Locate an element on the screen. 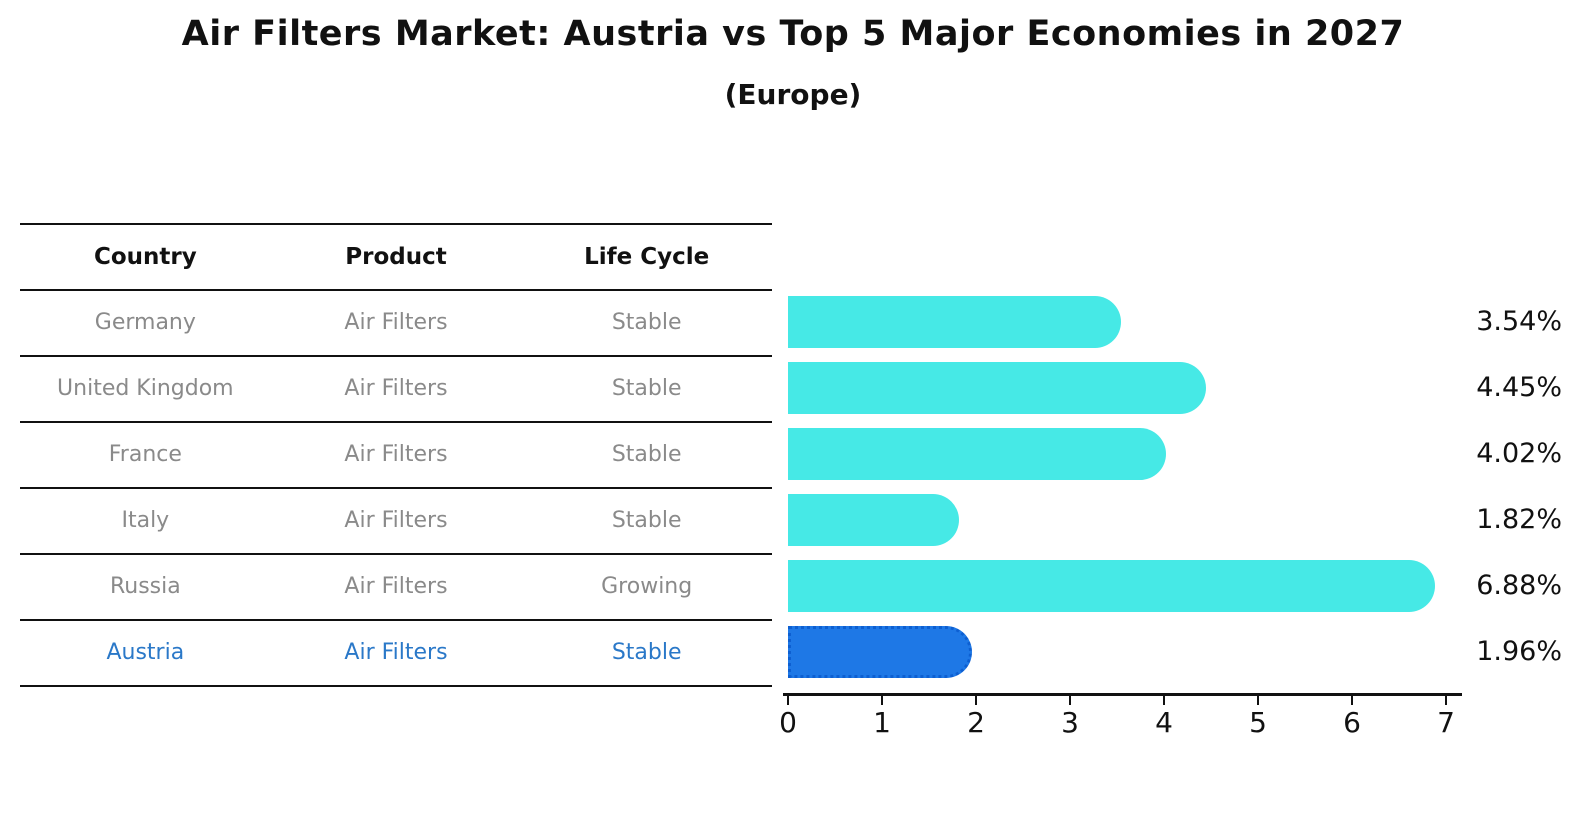  tick-label: 0 is located at coordinates (788, 722).